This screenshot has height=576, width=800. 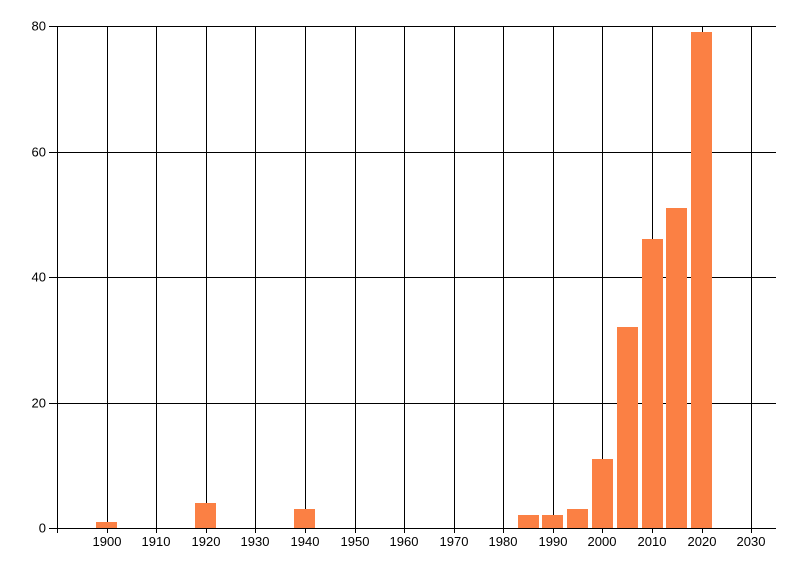 I want to click on bar-2000, so click(x=602, y=493).